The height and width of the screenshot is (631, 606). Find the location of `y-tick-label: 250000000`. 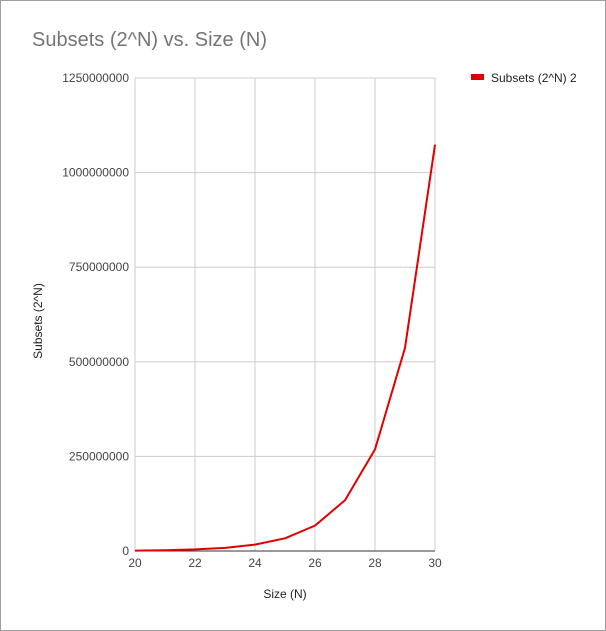

y-tick-label: 250000000 is located at coordinates (99, 456).